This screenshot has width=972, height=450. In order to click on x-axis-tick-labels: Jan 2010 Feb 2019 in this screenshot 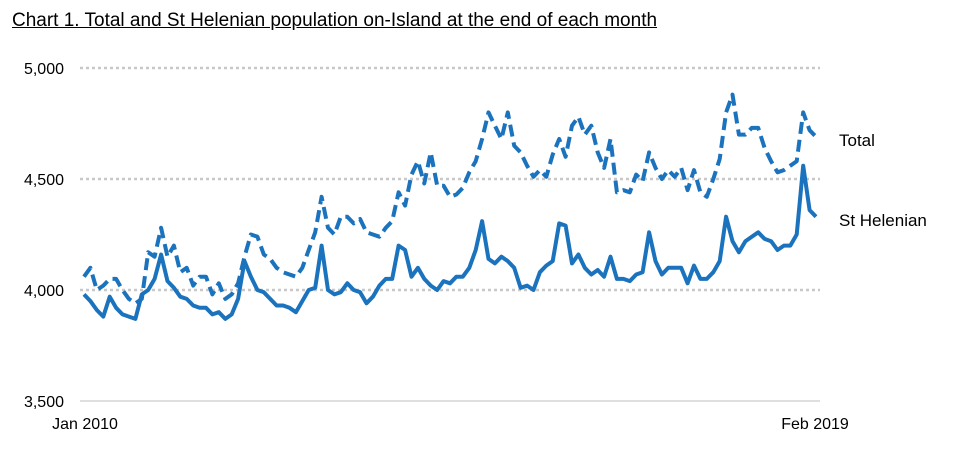, I will do `click(450, 424)`.